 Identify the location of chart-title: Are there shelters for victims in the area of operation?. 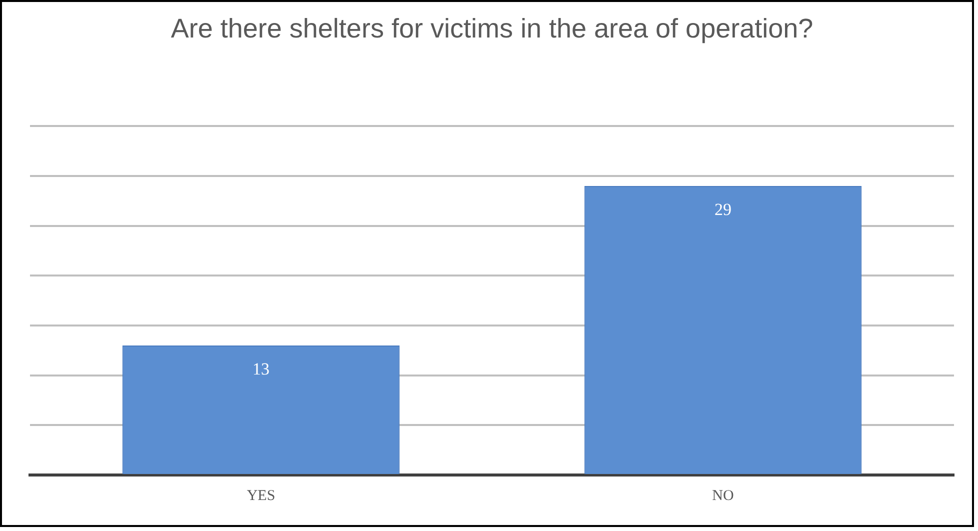
(492, 29).